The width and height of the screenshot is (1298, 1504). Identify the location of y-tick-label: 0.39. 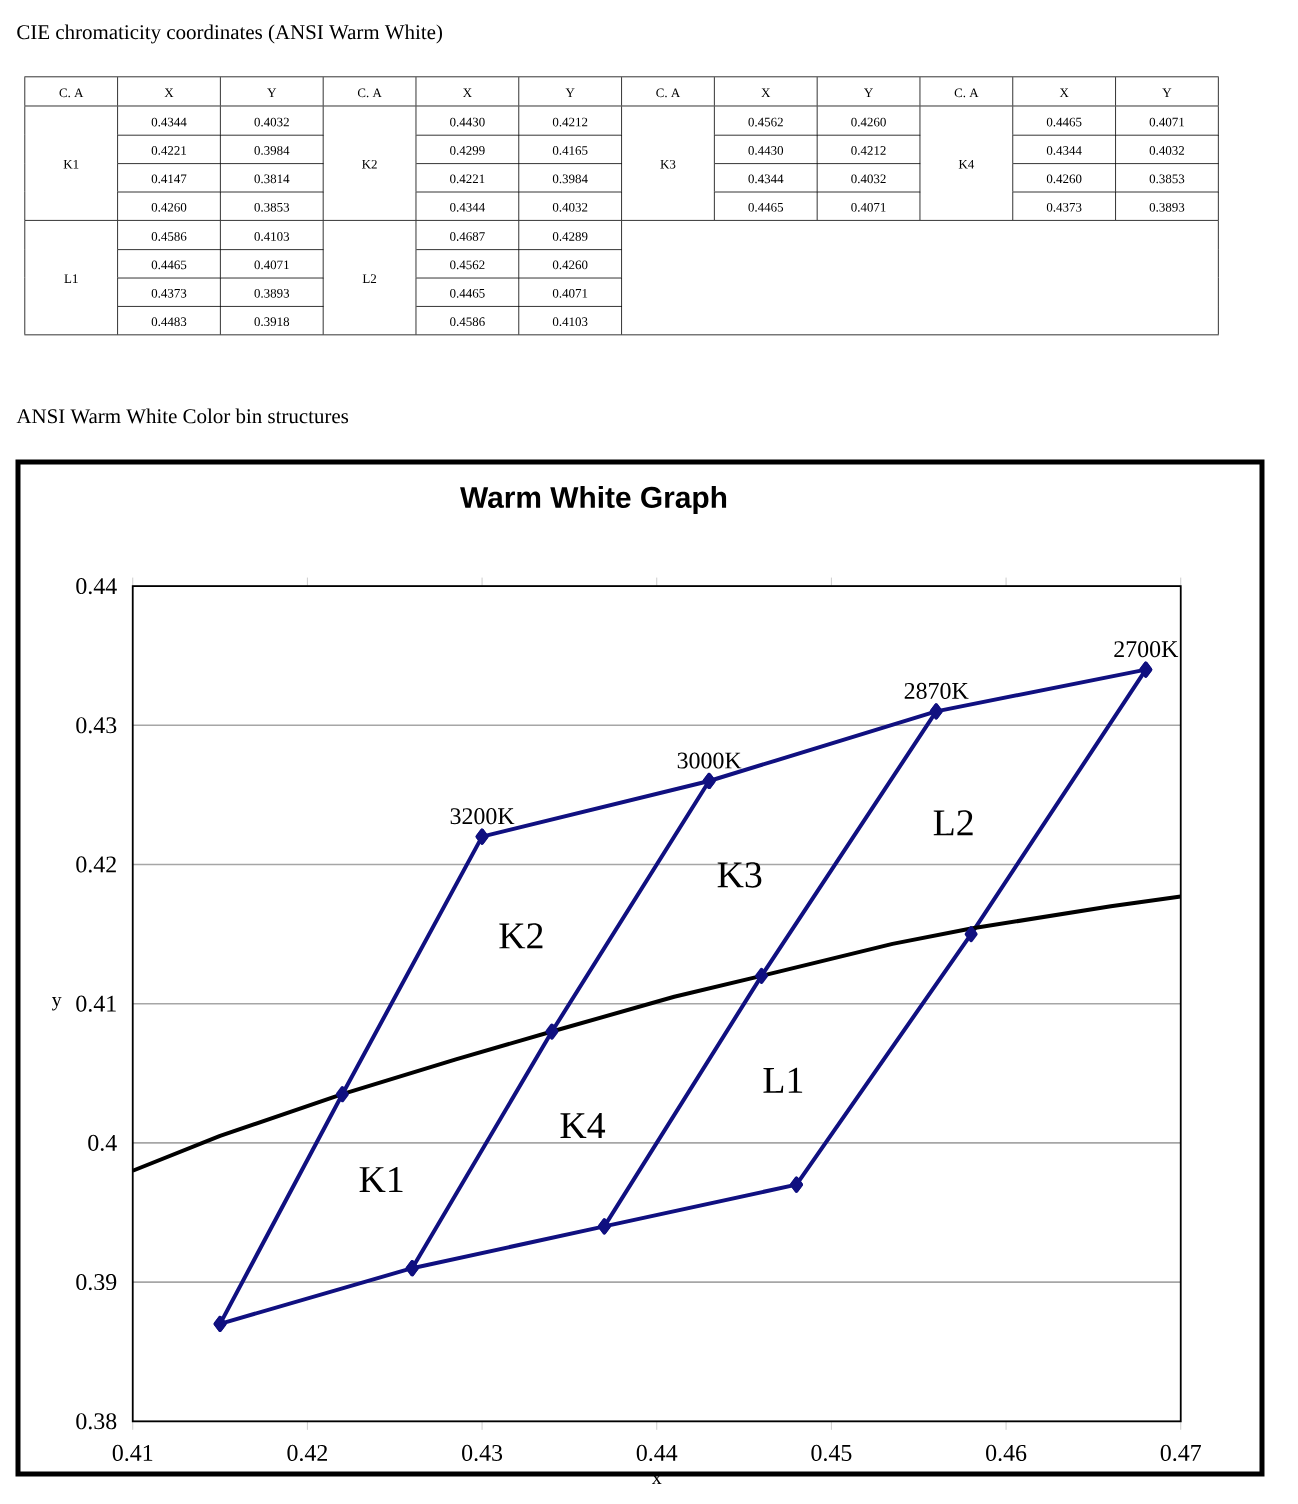
(96, 1282).